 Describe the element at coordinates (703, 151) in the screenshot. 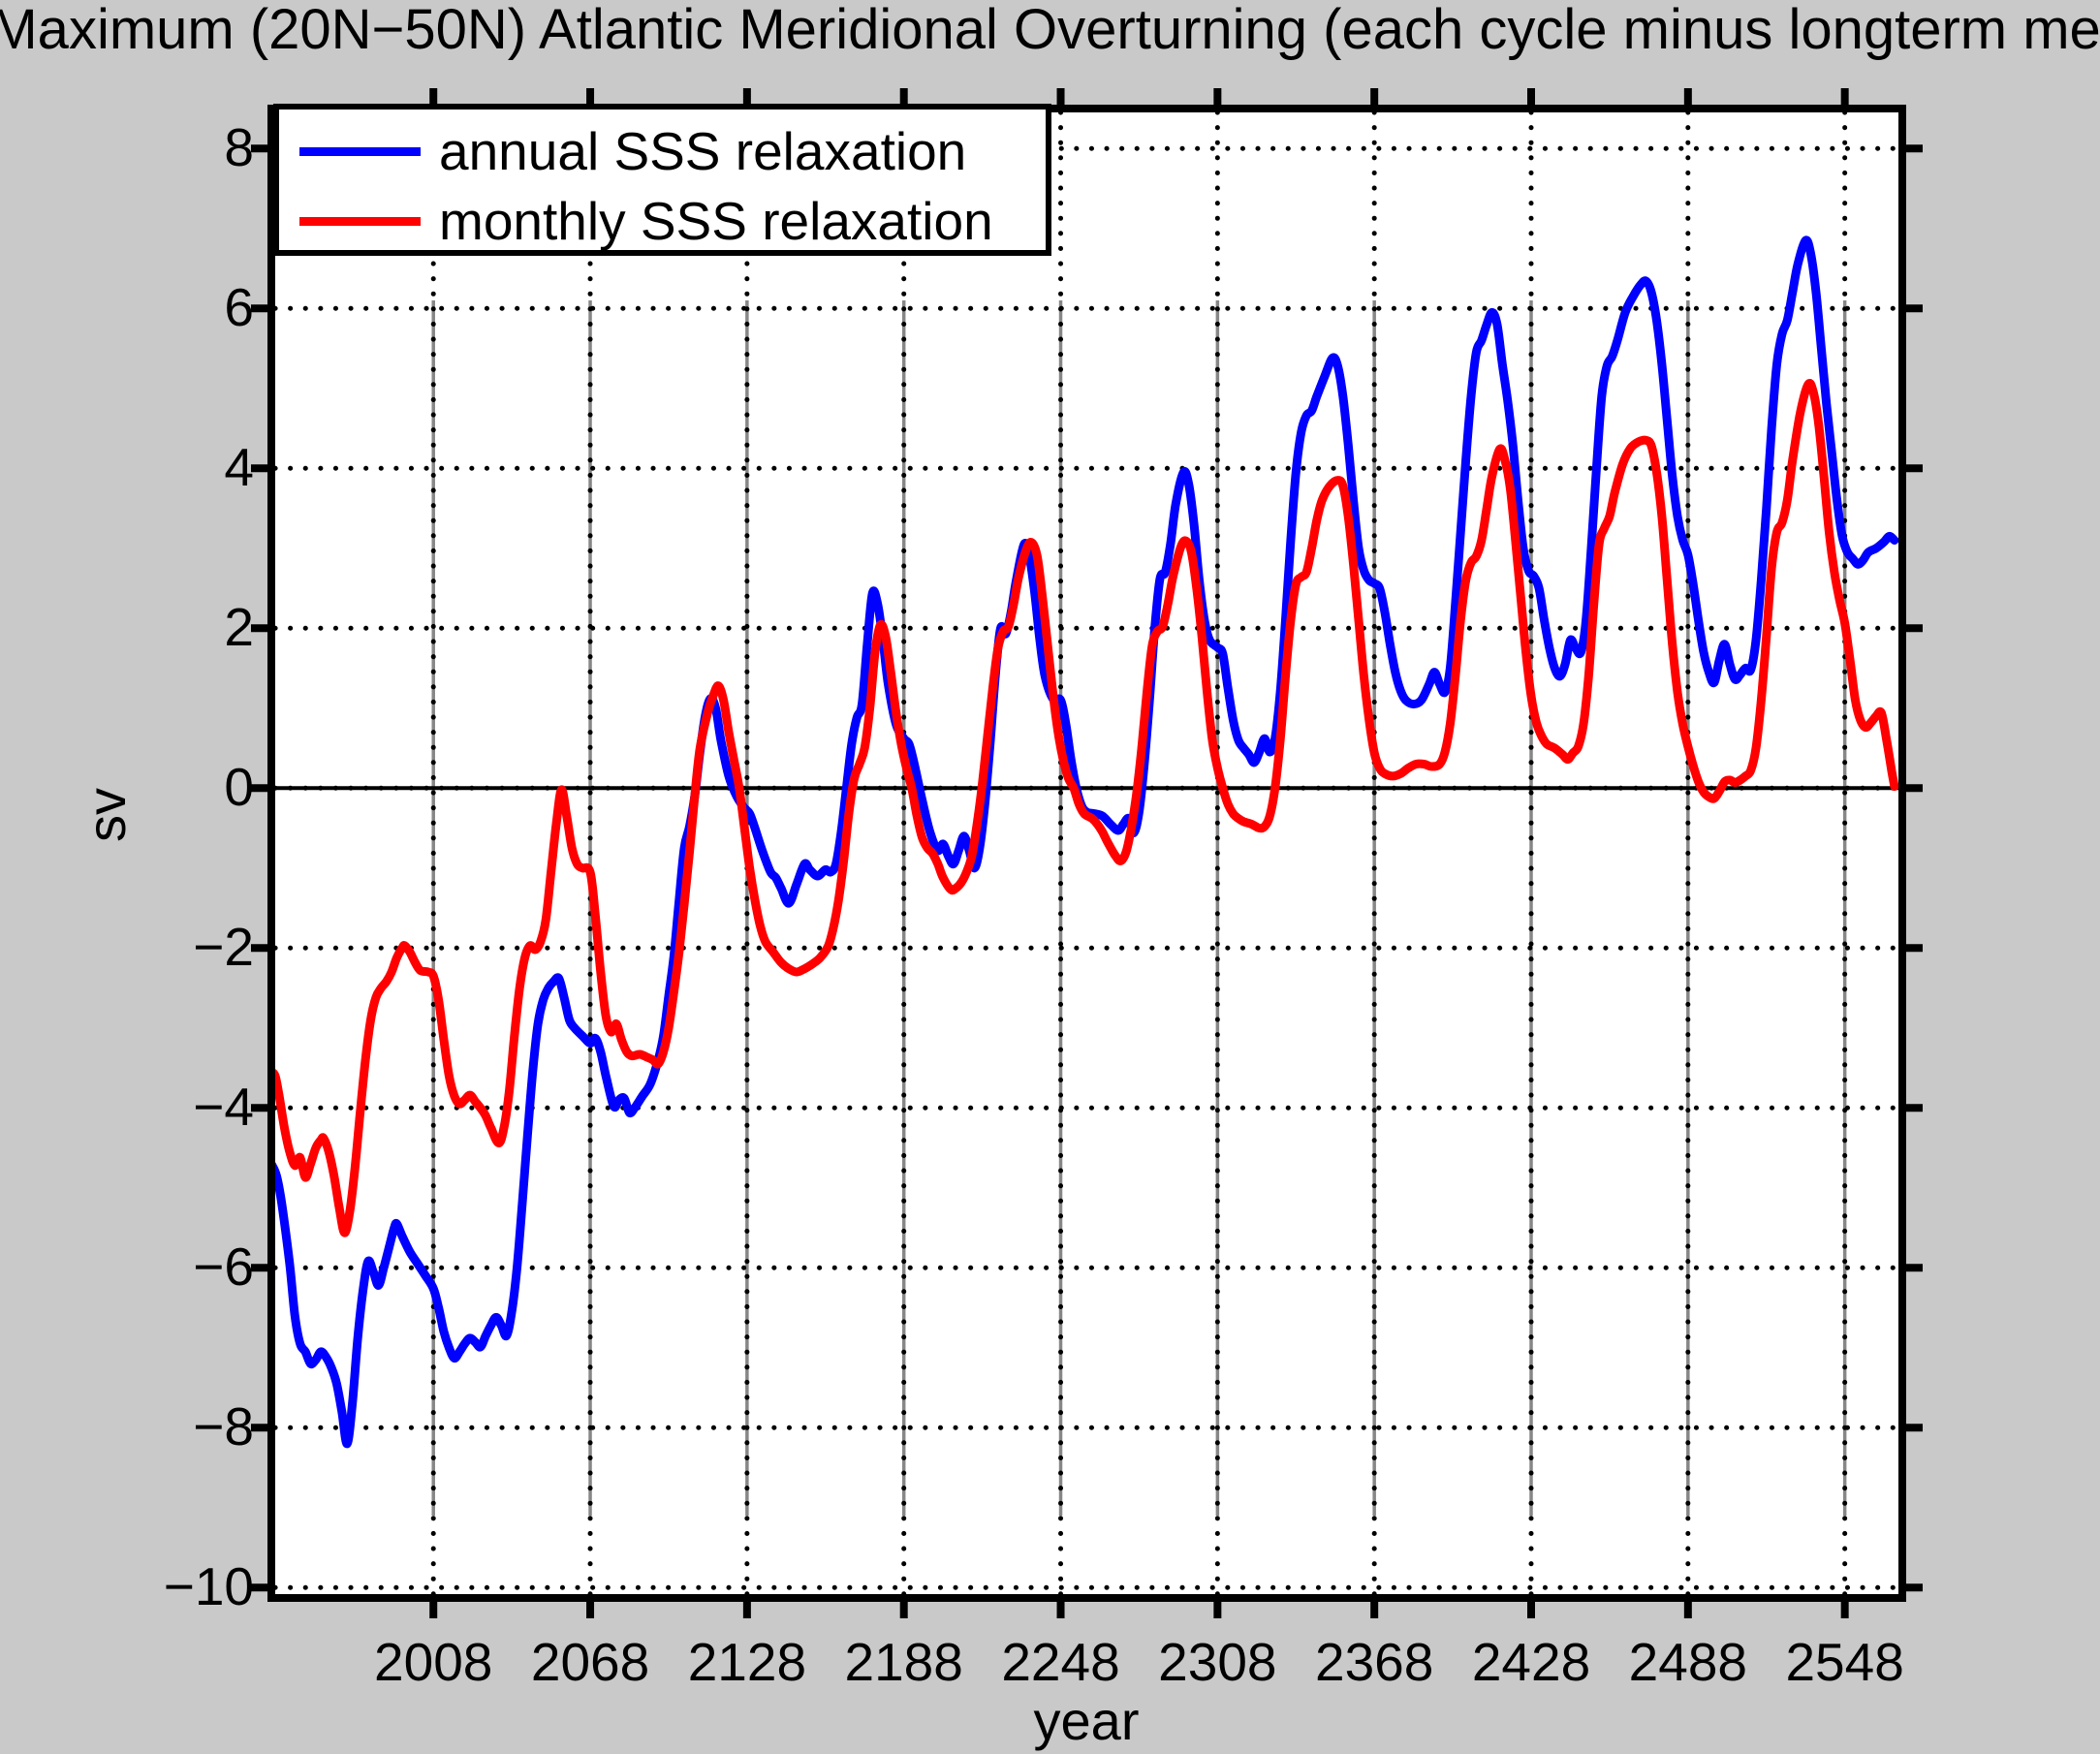

I see `legend-label-annual: annual SSS relaxation` at that location.